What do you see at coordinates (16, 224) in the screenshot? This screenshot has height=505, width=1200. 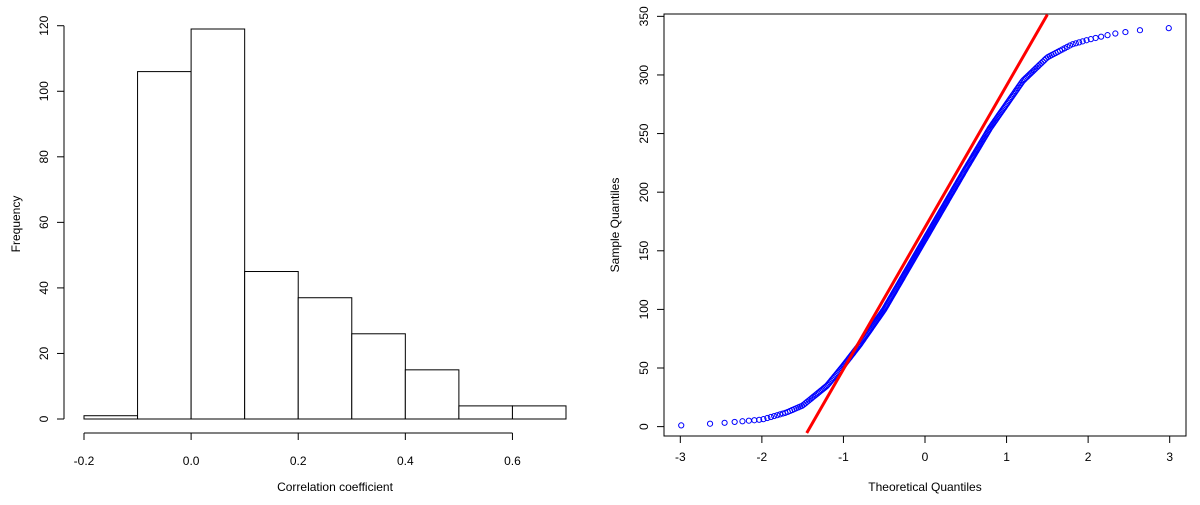 I see `histogram-y-axis-label: Frequency` at bounding box center [16, 224].